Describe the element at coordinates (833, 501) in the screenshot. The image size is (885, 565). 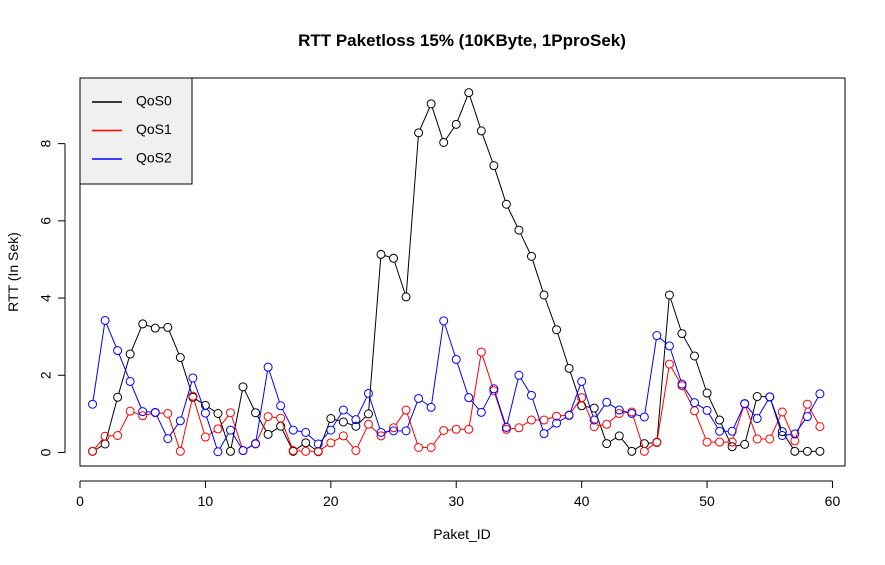
I see `x-tick-label: 60` at that location.